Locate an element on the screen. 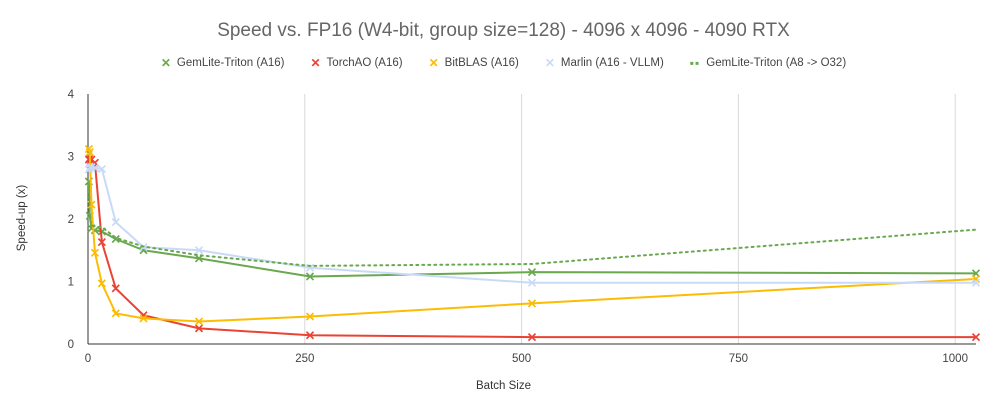  legend-label-torchao: TorchAO (A16) is located at coordinates (364, 63).